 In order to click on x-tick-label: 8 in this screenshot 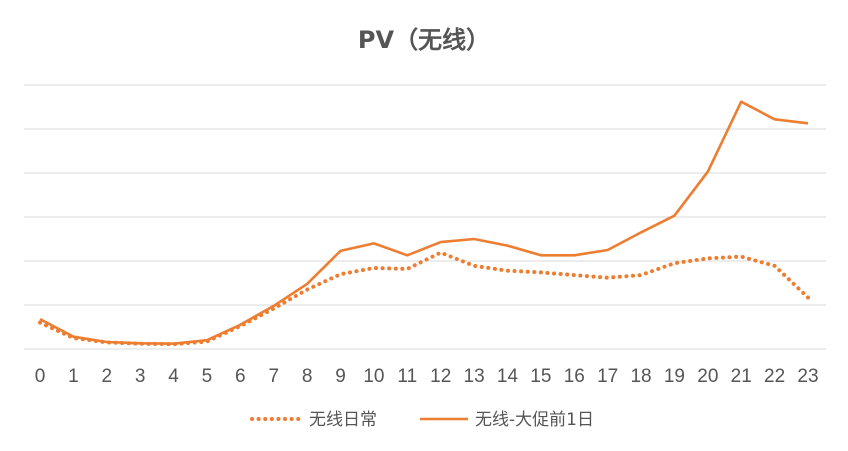, I will do `click(307, 376)`.